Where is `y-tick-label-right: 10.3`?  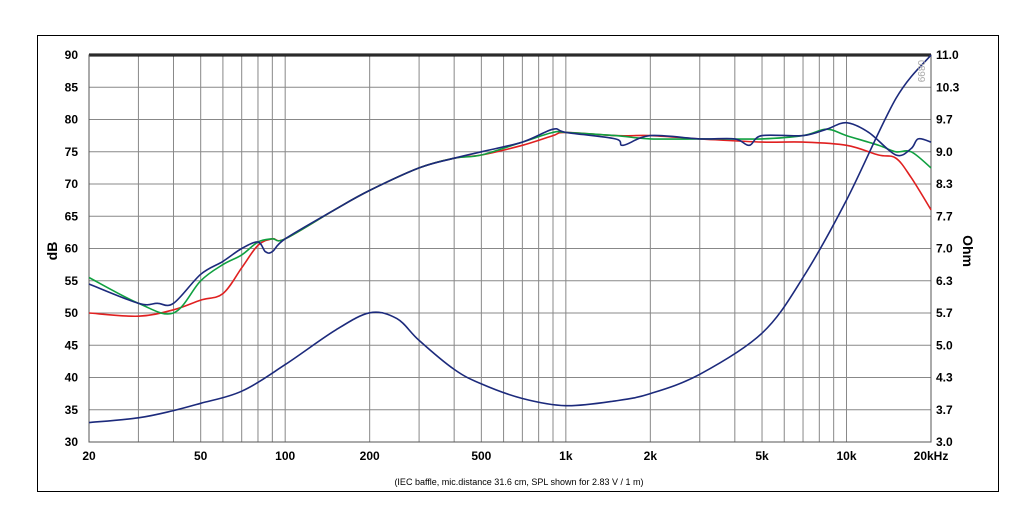 y-tick-label-right: 10.3 is located at coordinates (948, 87).